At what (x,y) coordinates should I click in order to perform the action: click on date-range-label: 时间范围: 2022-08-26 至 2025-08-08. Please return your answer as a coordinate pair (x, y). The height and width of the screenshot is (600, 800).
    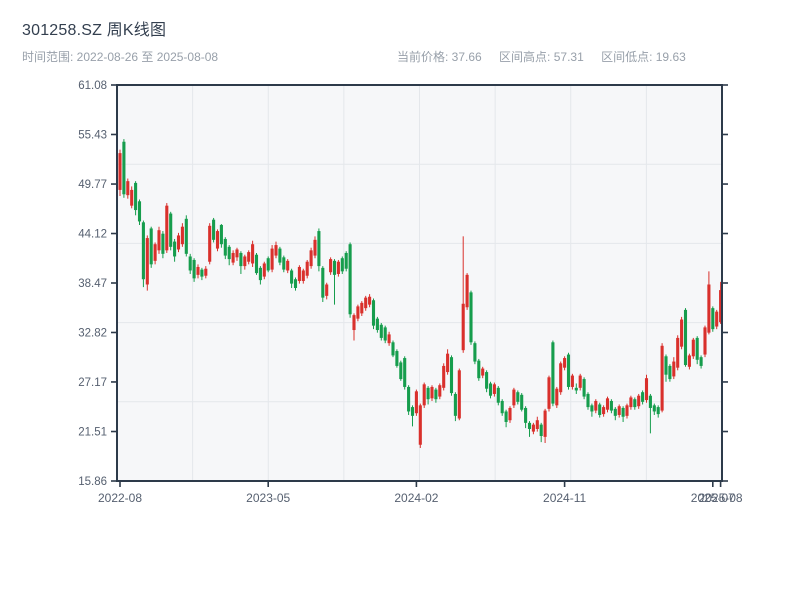
    Looking at the image, I should click on (120, 57).